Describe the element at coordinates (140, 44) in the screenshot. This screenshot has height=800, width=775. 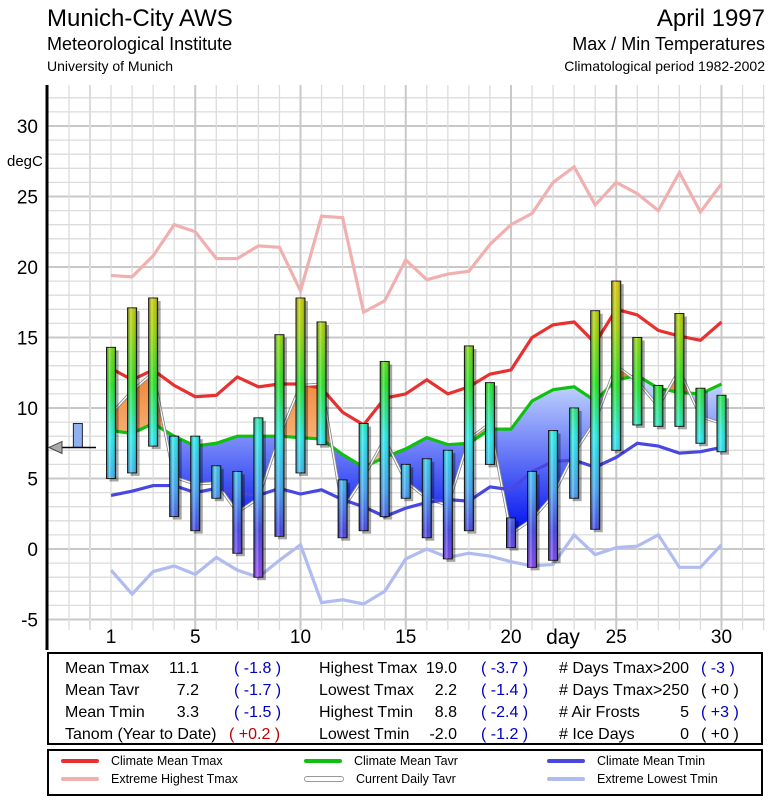
I see `institute-label: Meteorological Institute` at that location.